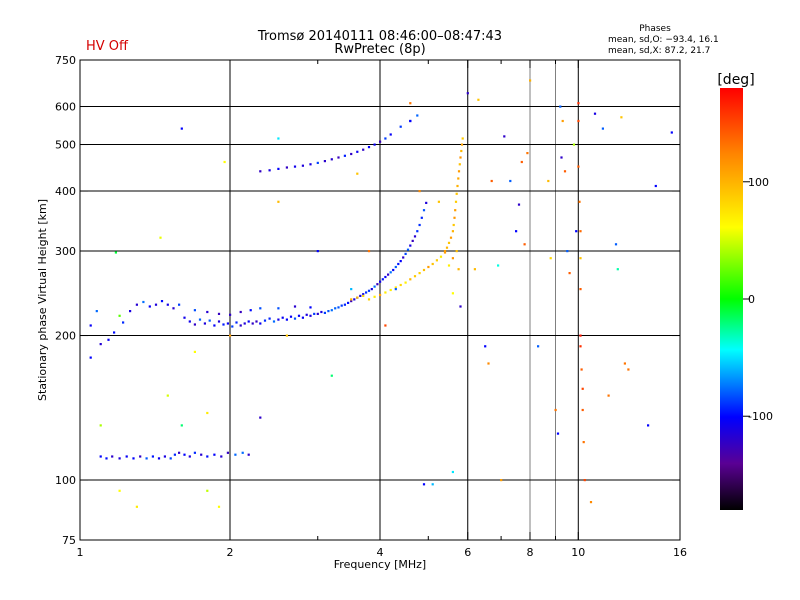 The width and height of the screenshot is (800, 600). Describe the element at coordinates (69, 540) in the screenshot. I see `y-tick-label: 75` at that location.